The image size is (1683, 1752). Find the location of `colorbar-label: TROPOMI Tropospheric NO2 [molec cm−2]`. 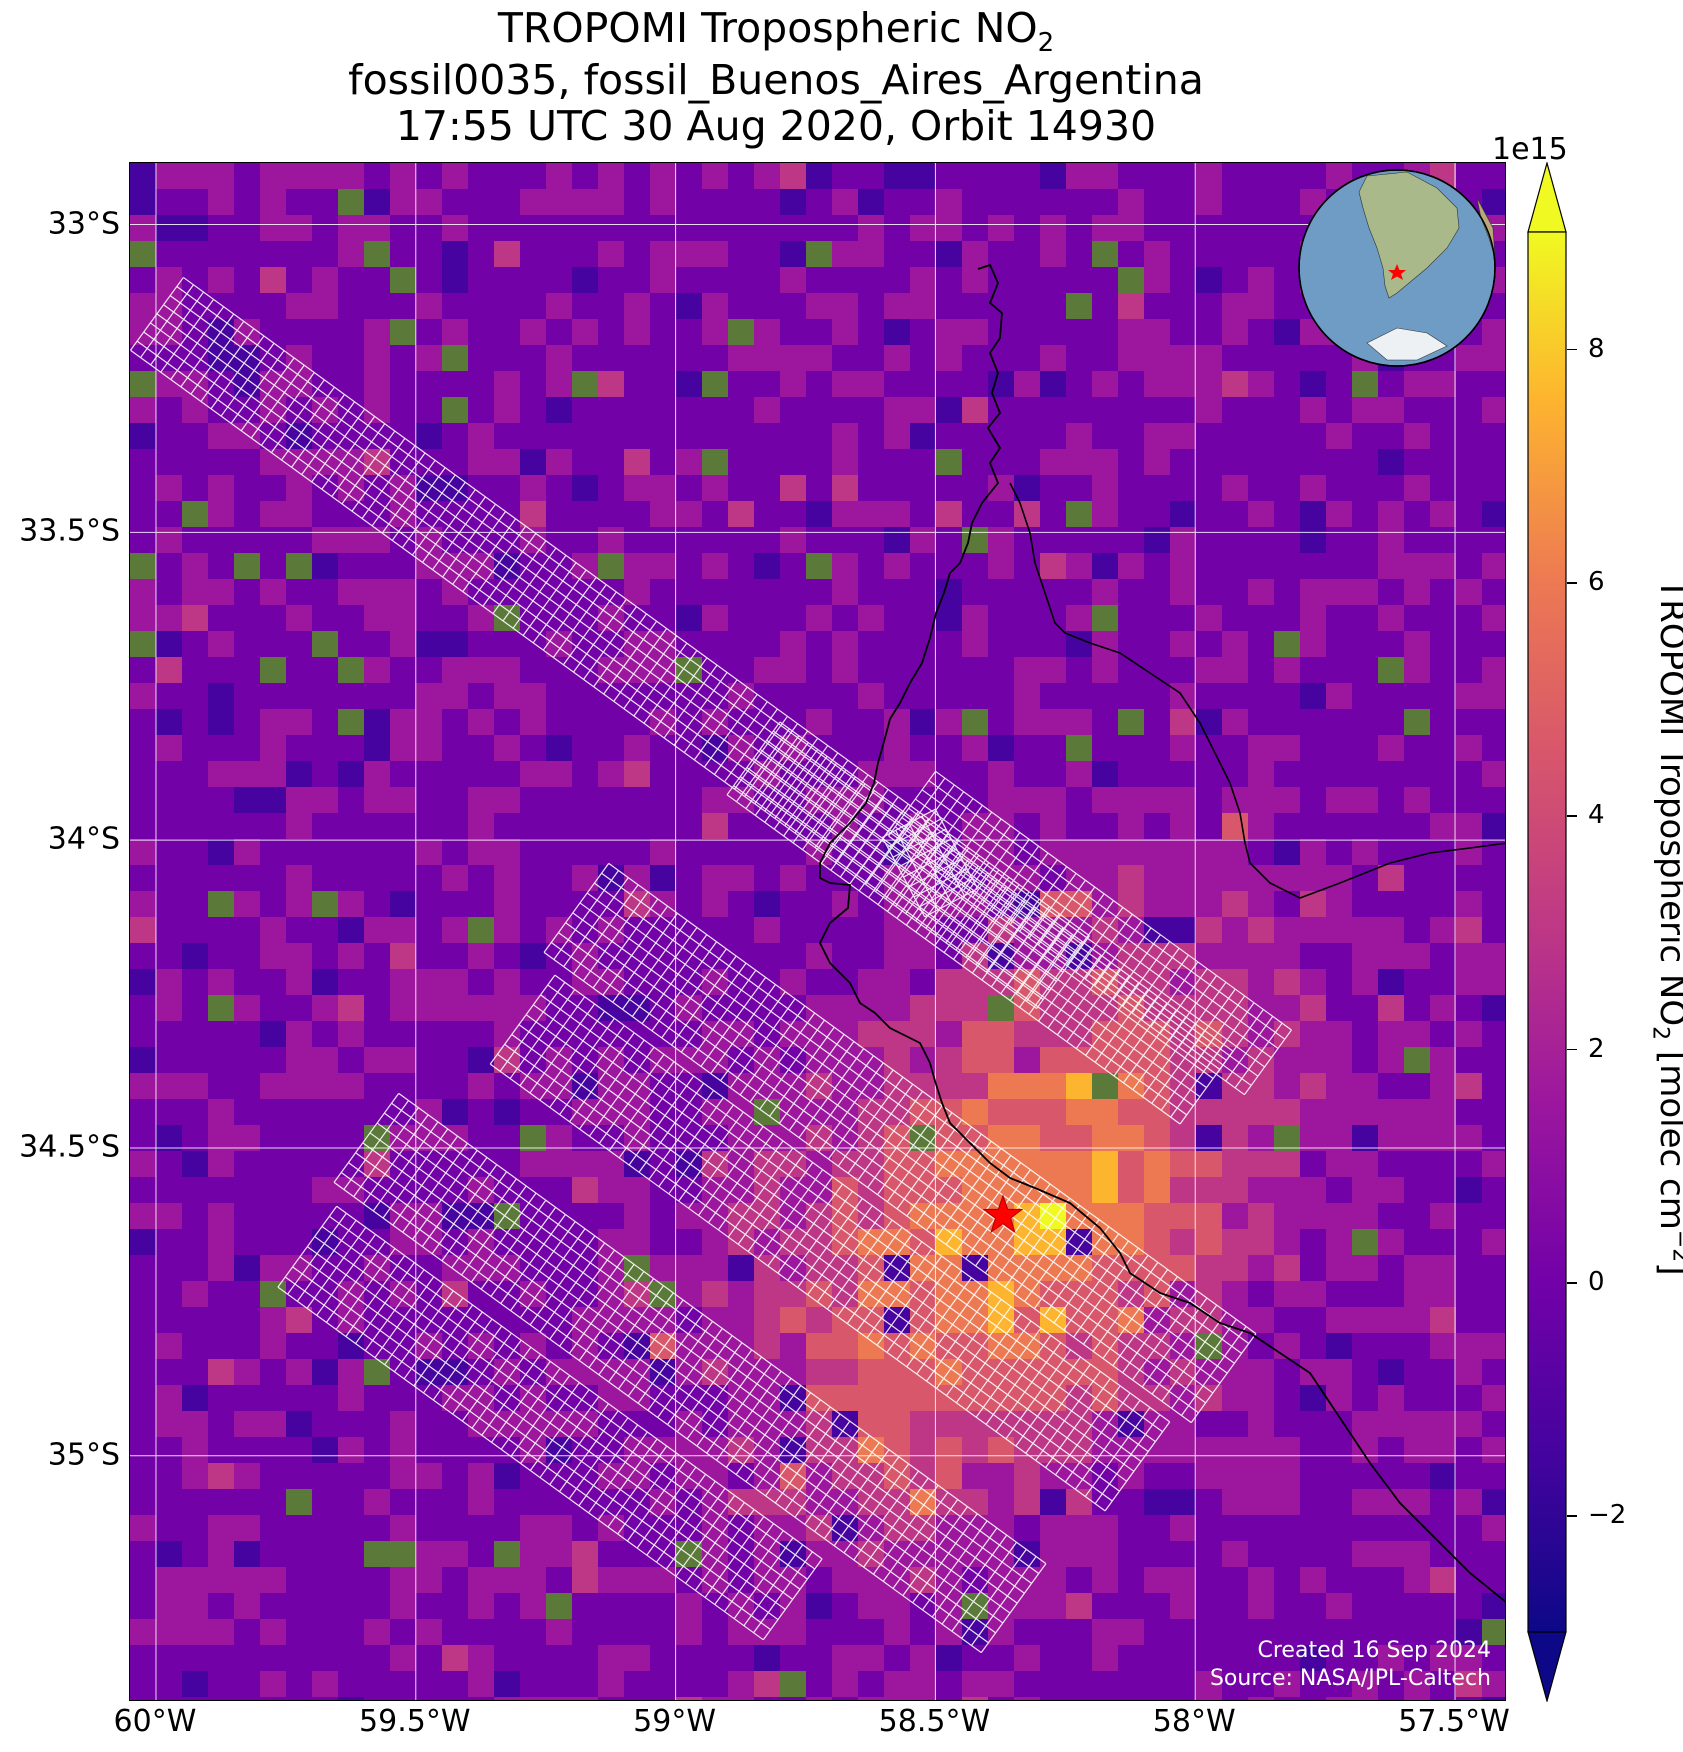

colorbar-label: TROPOMI Tropospheric NO2 [molec cm−2] is located at coordinates (1665, 926).